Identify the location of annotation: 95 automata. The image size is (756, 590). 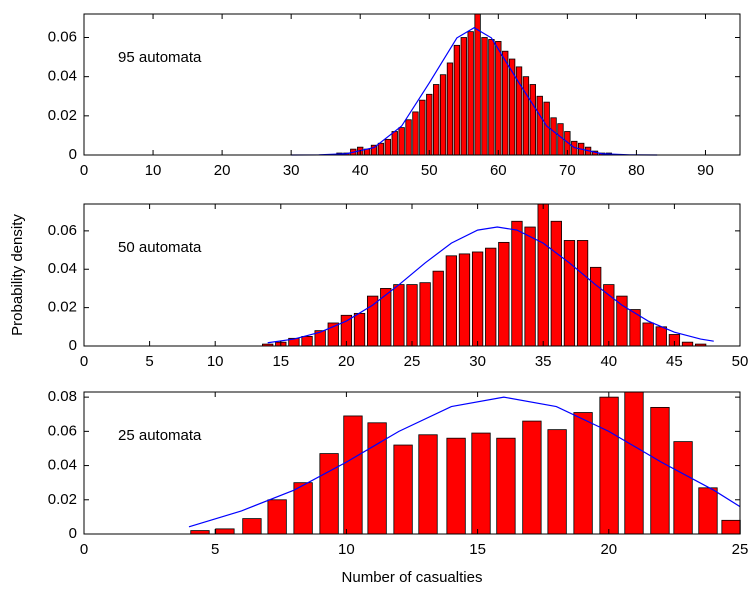
(160, 57).